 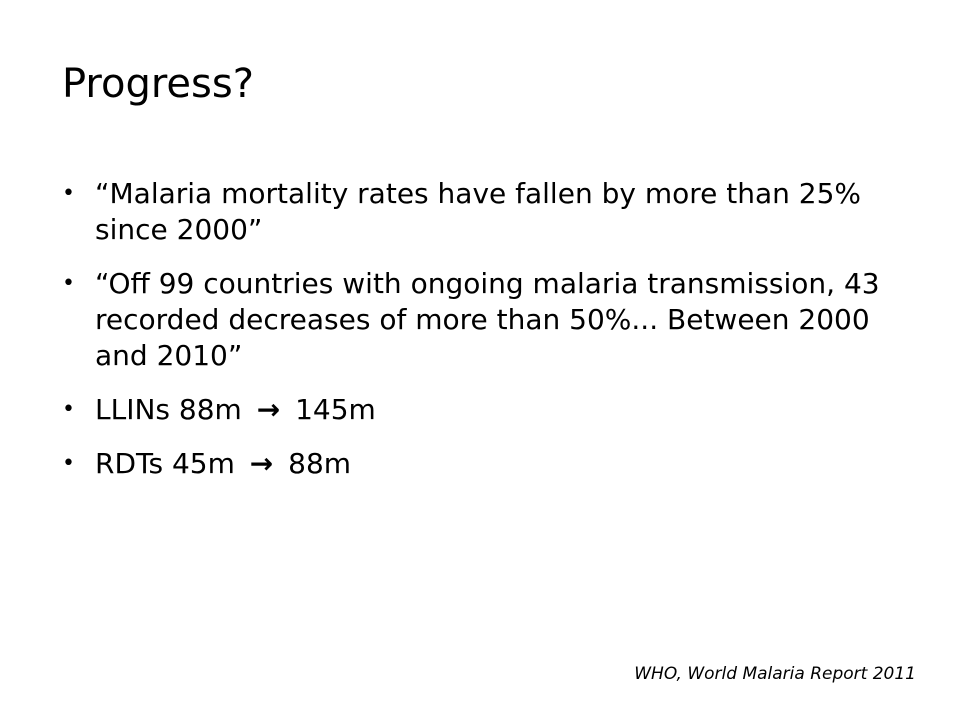 I want to click on rdt-to-text: 88m, so click(x=320, y=463).